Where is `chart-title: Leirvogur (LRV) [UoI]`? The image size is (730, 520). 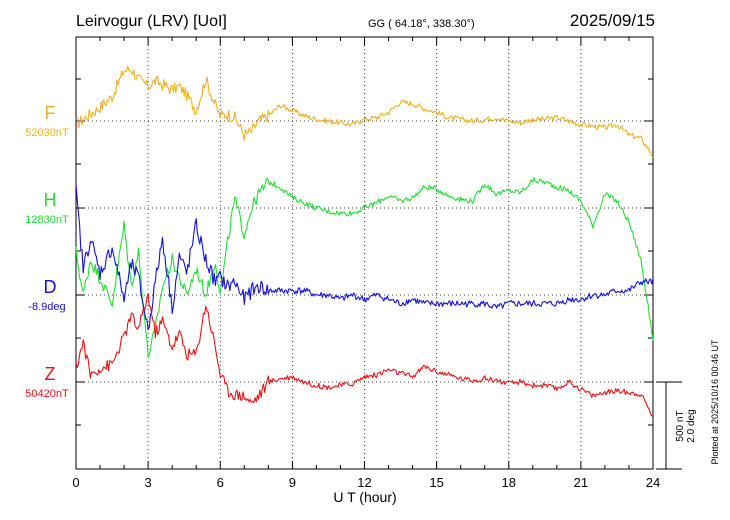 chart-title: Leirvogur (LRV) [UoI] is located at coordinates (151, 21).